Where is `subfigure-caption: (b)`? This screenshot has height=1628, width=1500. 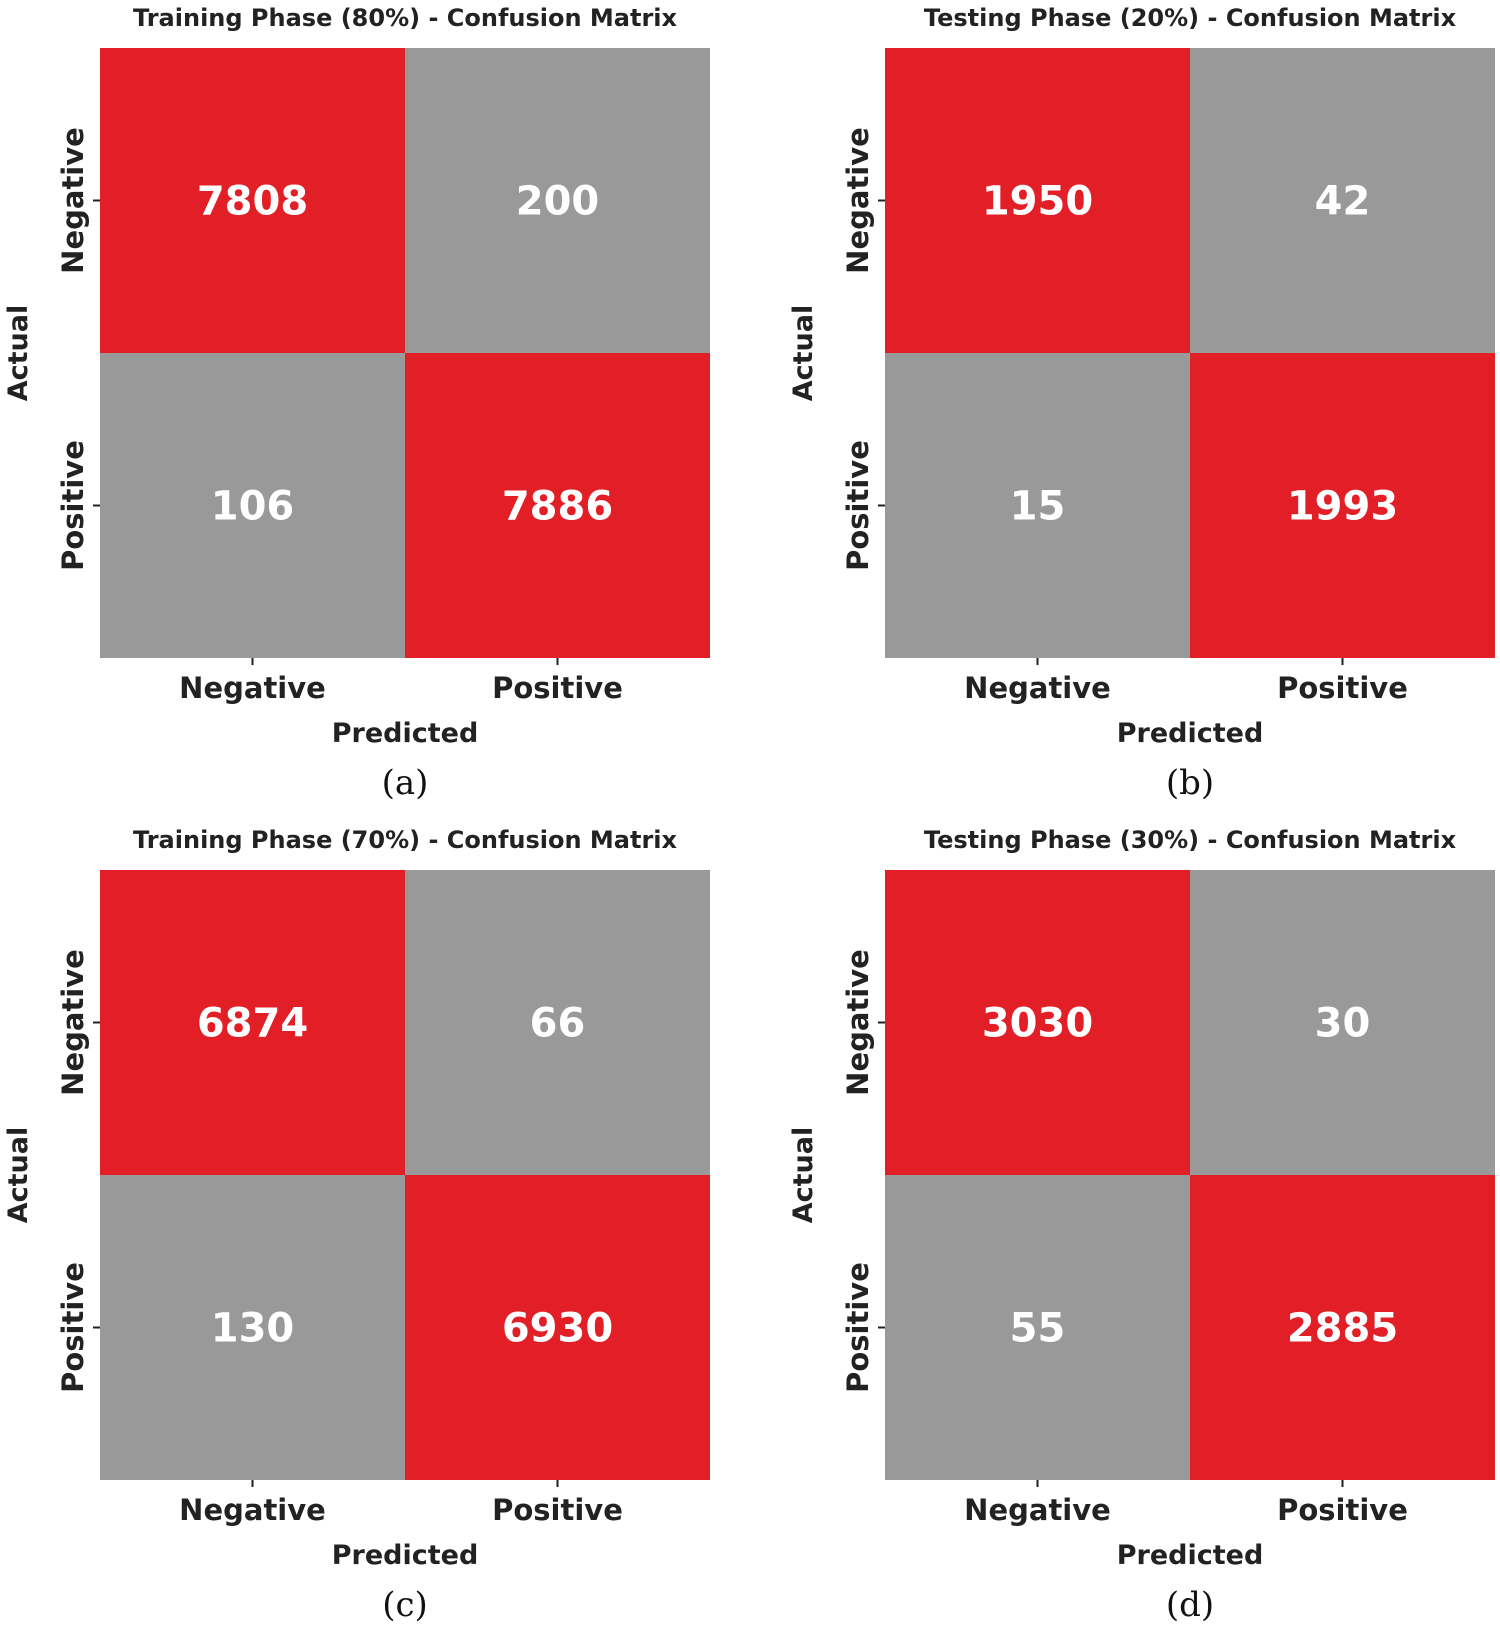
subfigure-caption: (b) is located at coordinates (1190, 783).